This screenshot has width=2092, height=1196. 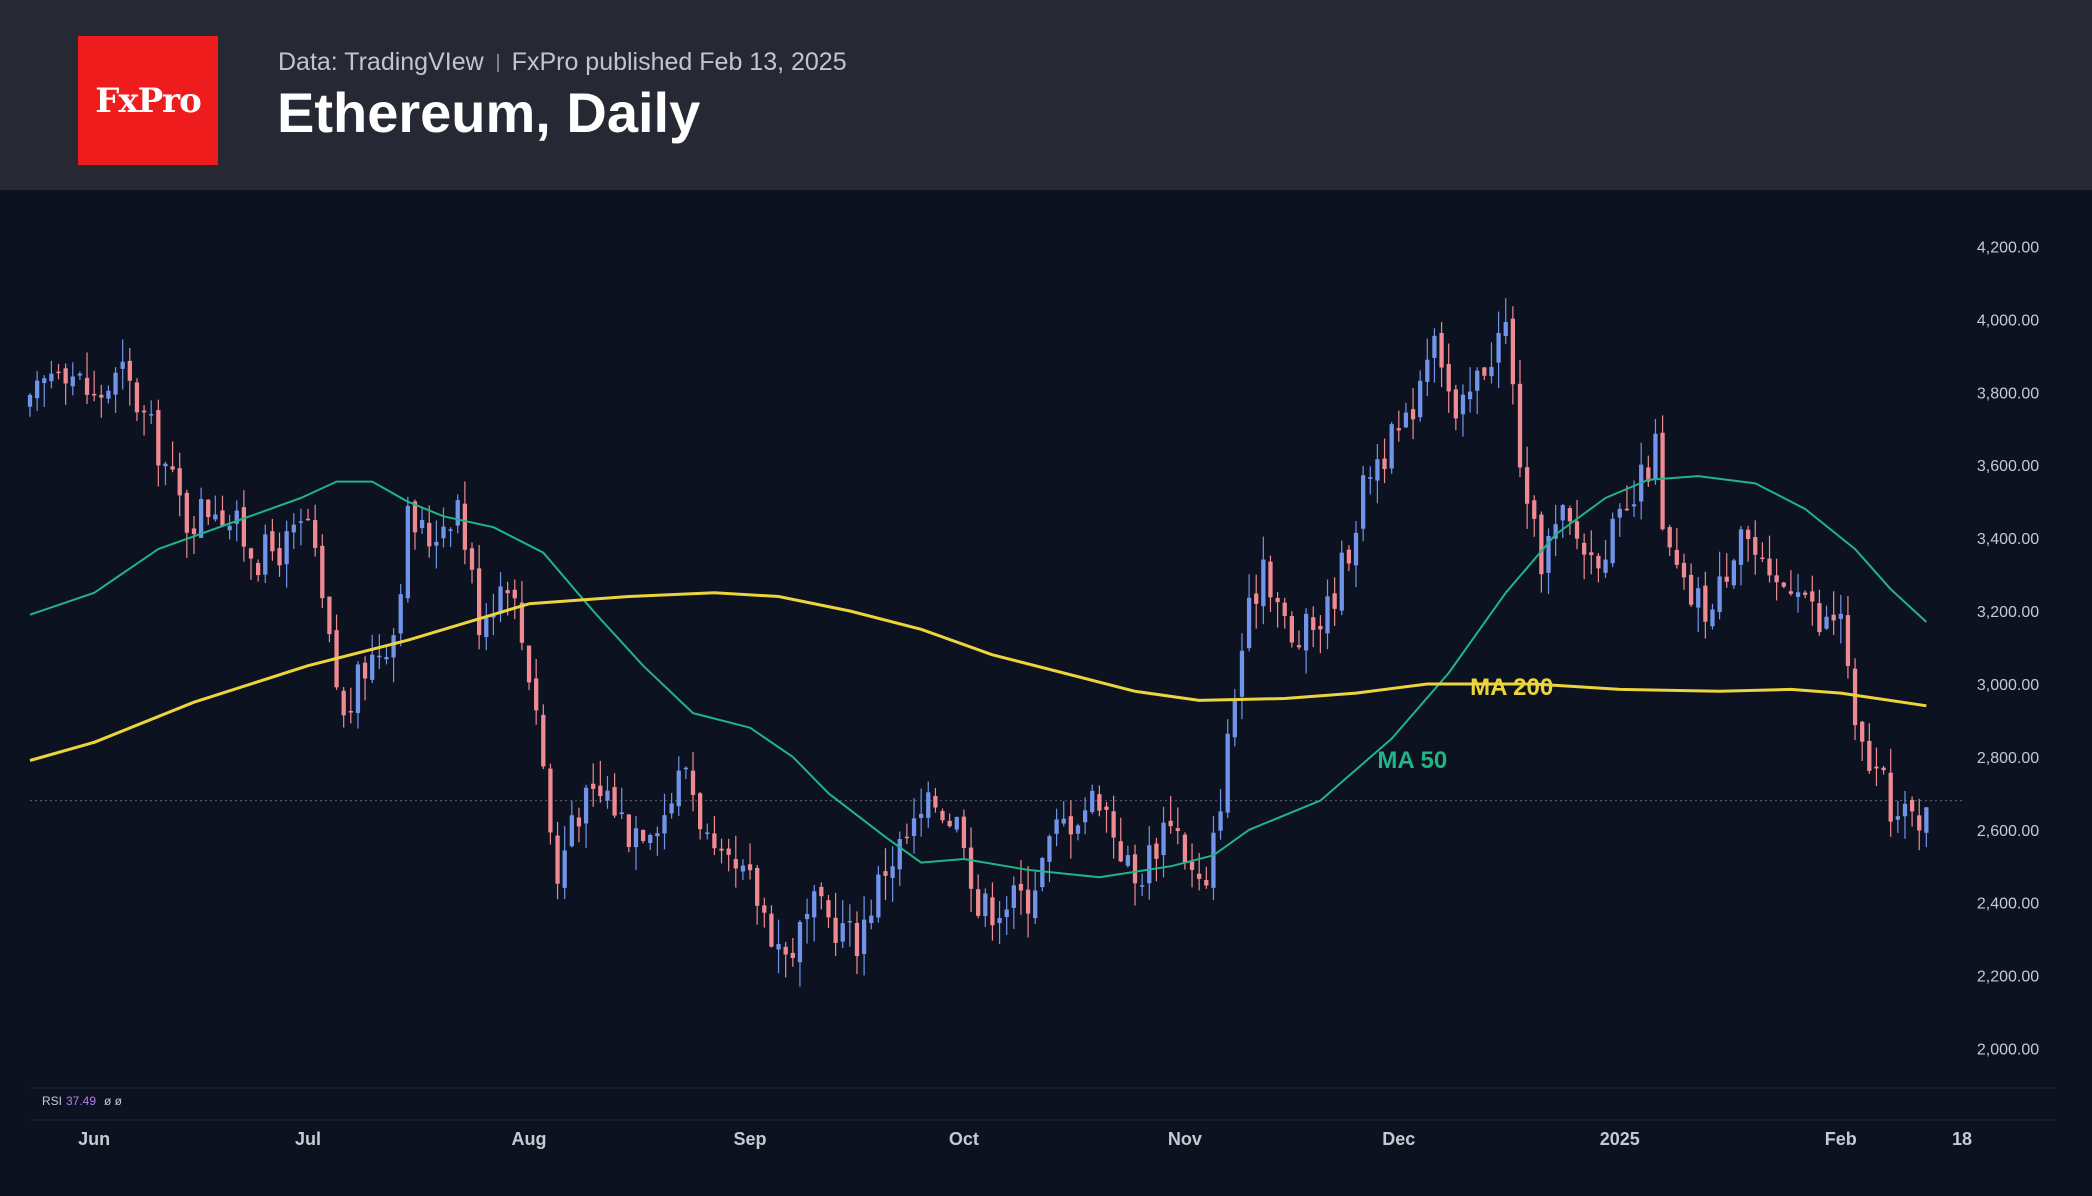 What do you see at coordinates (1465, 724) in the screenshot?
I see `ma-labels-layer: MA 50 MA 200` at bounding box center [1465, 724].